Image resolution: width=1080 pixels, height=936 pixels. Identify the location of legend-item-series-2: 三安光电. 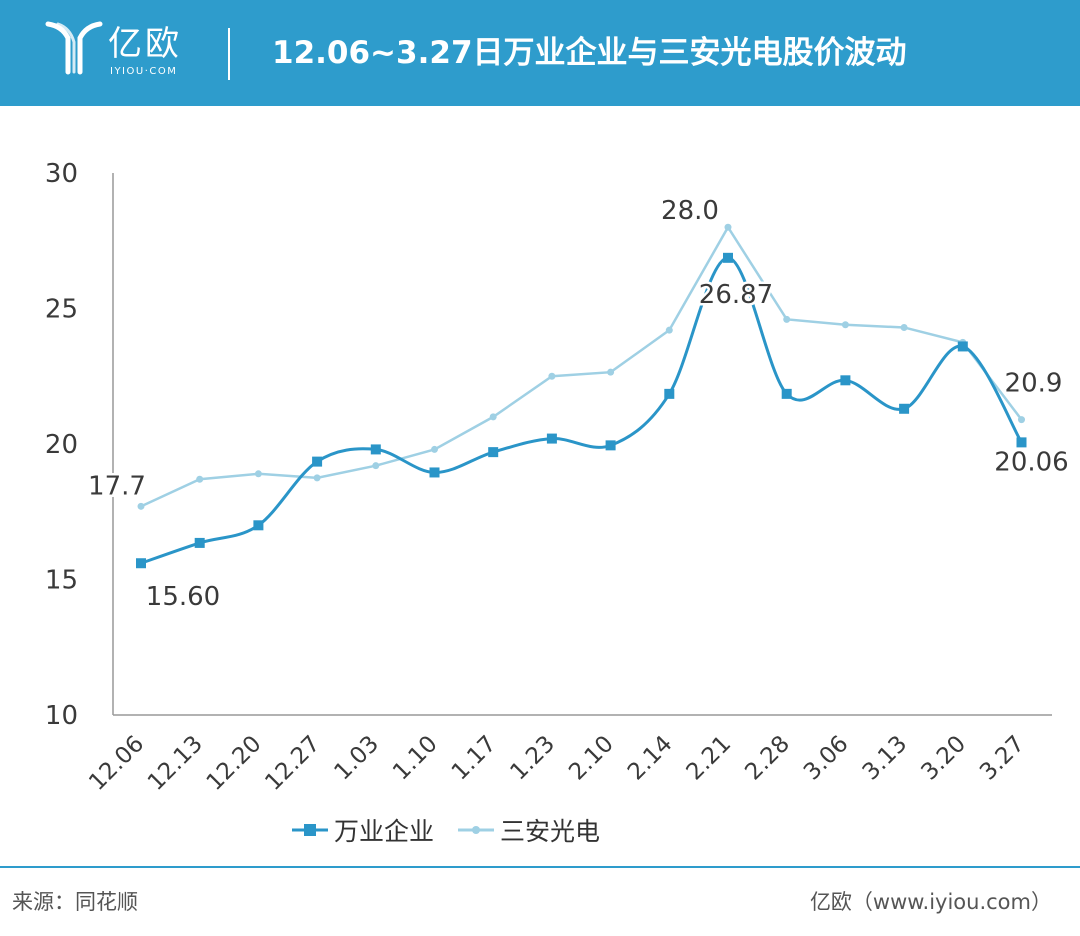
(528, 830).